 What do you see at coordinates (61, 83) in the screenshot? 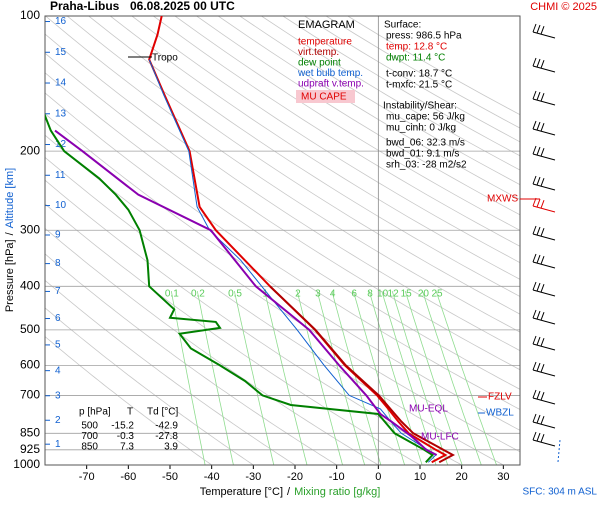
I see `altitude-label: 14` at bounding box center [61, 83].